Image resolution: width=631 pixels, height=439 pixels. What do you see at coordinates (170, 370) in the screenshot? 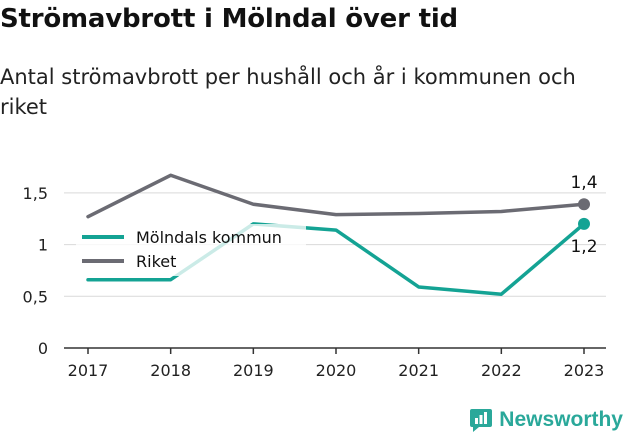
I see `x-tick-label: 2018` at bounding box center [170, 370].